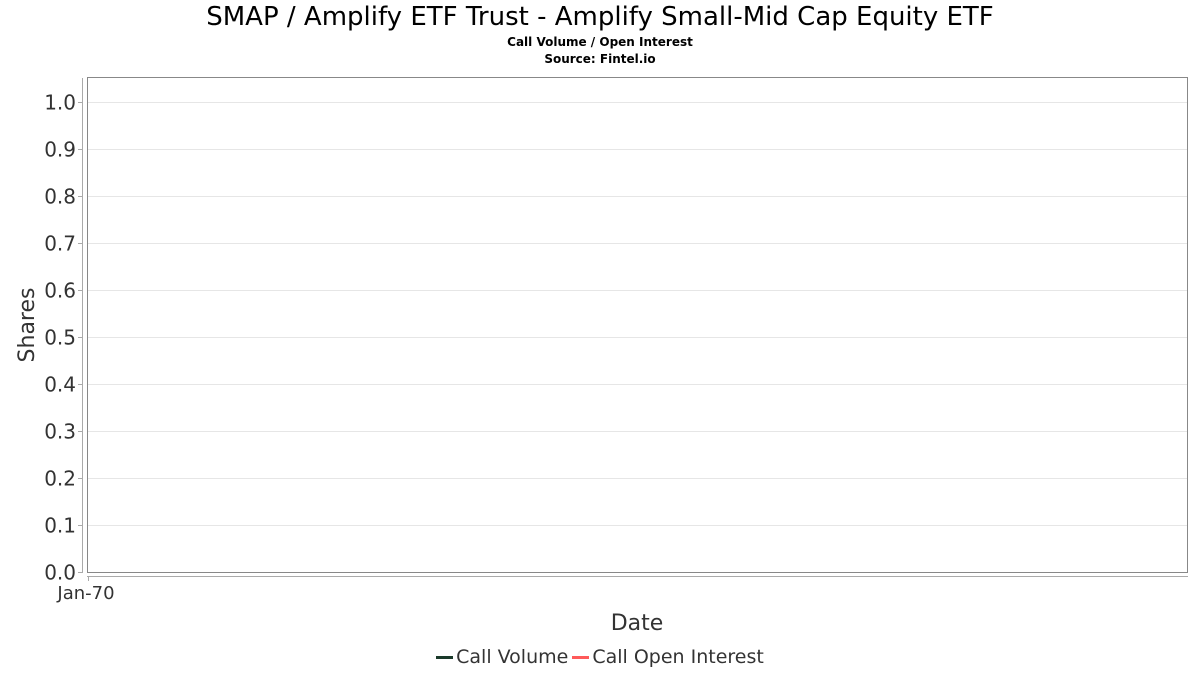  I want to click on y-tick-label: 0.1, so click(60, 526).